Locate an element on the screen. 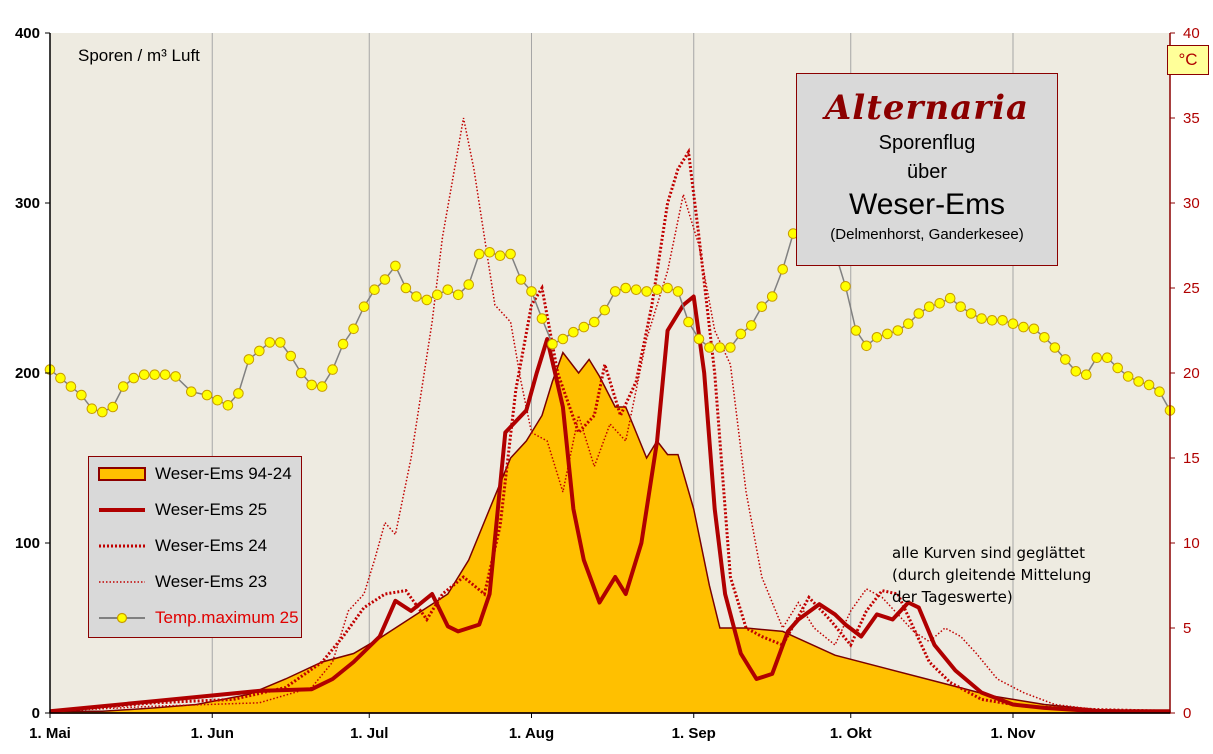 The width and height of the screenshot is (1213, 754). legend-item-25: Weser-Ems 25 is located at coordinates (197, 510).